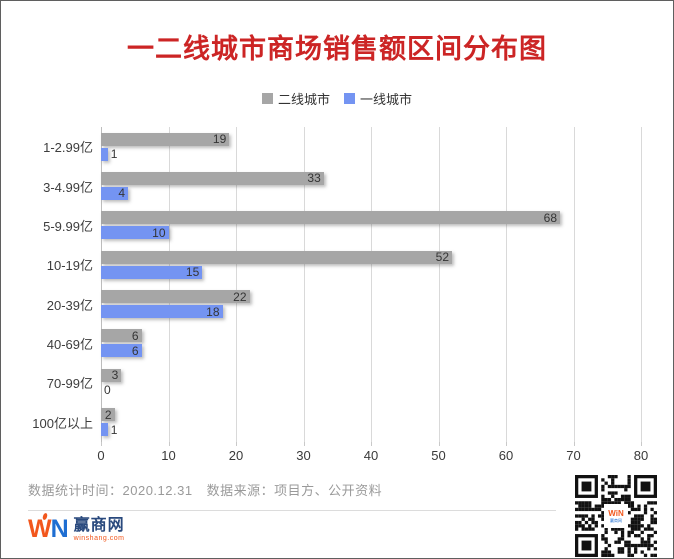  I want to click on bar-first-tier: 18, so click(162, 311).